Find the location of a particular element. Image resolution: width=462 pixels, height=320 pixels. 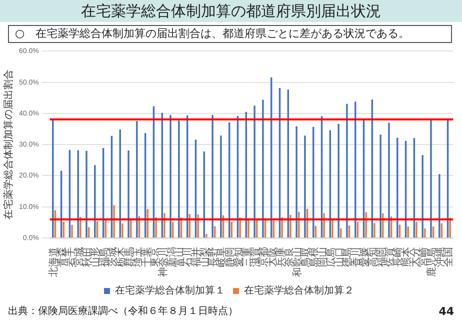

x-tick-label: 茨城 is located at coordinates (112, 257).